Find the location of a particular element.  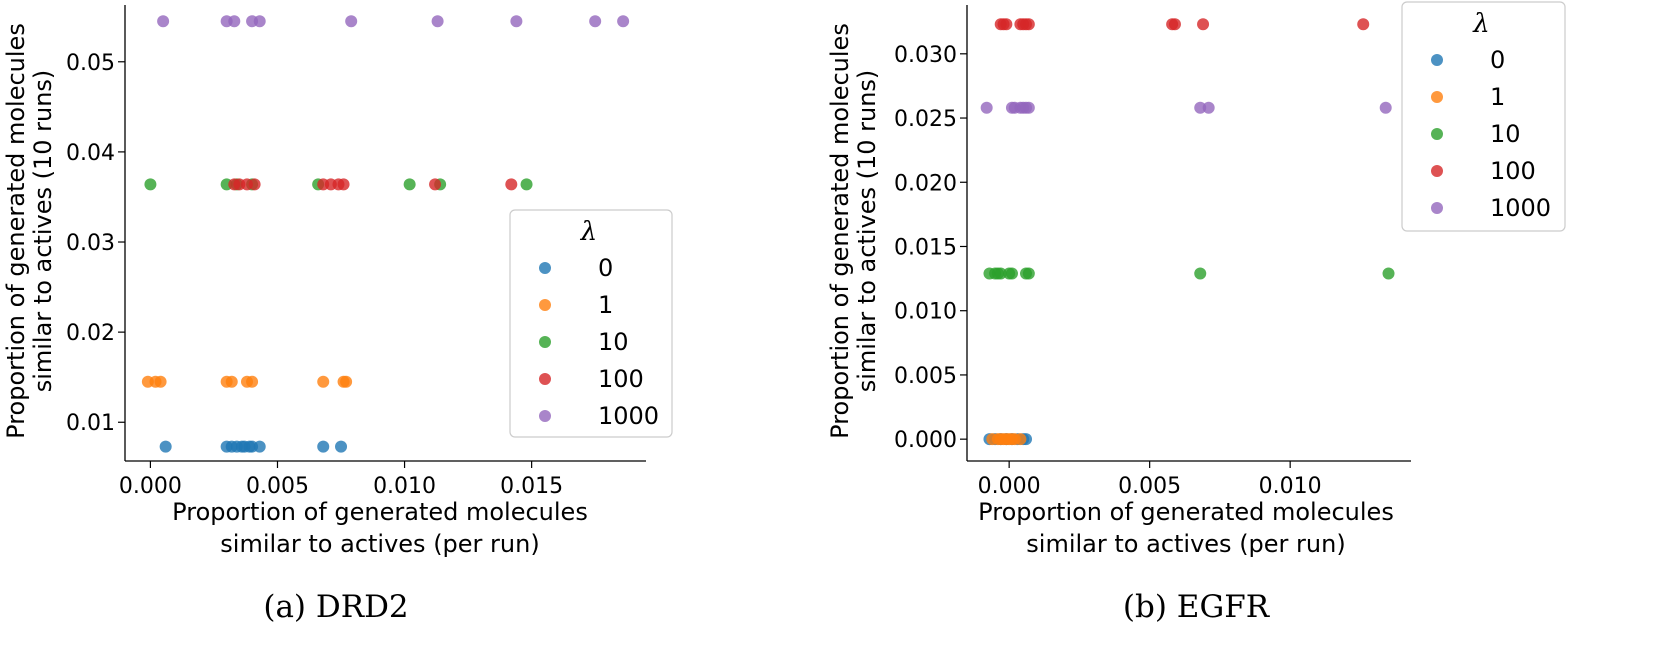

y-tick-label: 0.01 is located at coordinates (90, 423).